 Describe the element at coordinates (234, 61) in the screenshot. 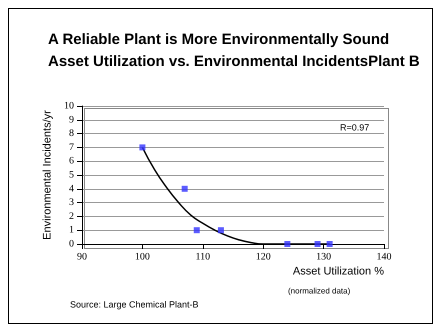

I see `chart-subtitle: Asset Utilization vs. Environmental IncidentsPlant B` at that location.